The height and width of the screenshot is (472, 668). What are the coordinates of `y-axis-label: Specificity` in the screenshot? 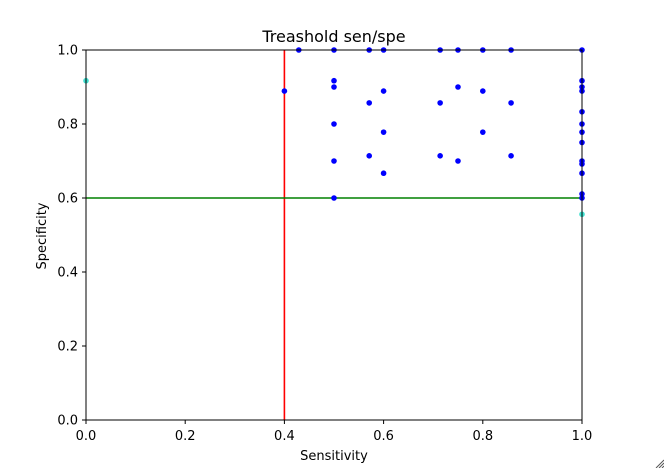 It's located at (42, 235).